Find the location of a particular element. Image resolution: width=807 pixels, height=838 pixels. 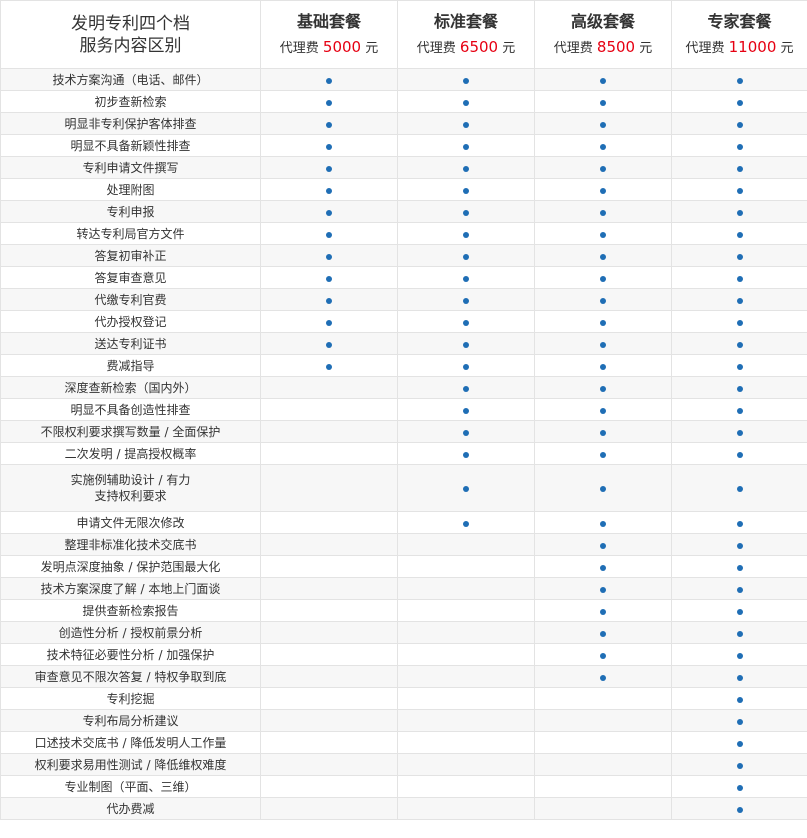

table-row: 明显非专利保护客体排查 is located at coordinates (403, 123).